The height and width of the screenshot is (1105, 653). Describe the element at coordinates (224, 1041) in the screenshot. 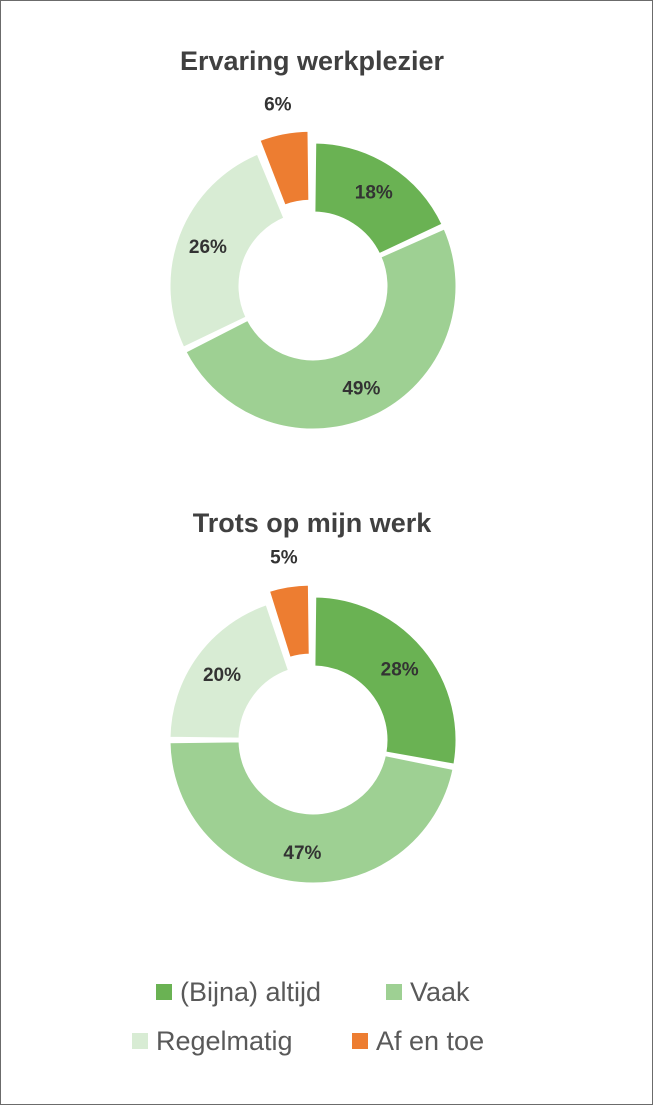

I see `legend-label: Regelmatig` at that location.